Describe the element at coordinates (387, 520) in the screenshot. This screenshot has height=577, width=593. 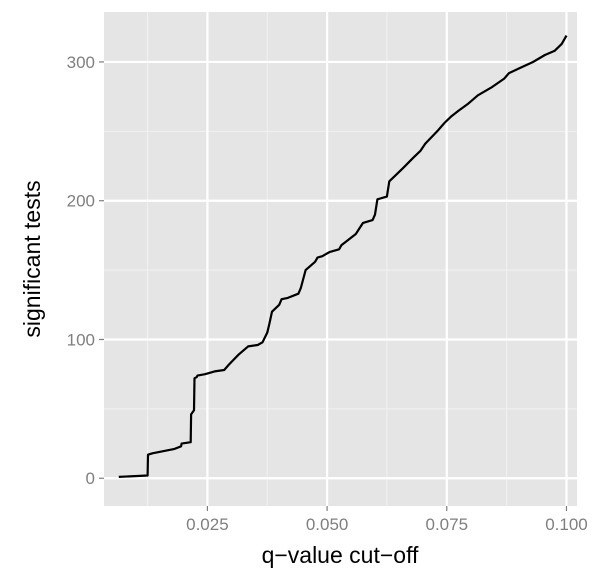
I see `x-axis: 0.025 0.050 0.075 0.100` at that location.